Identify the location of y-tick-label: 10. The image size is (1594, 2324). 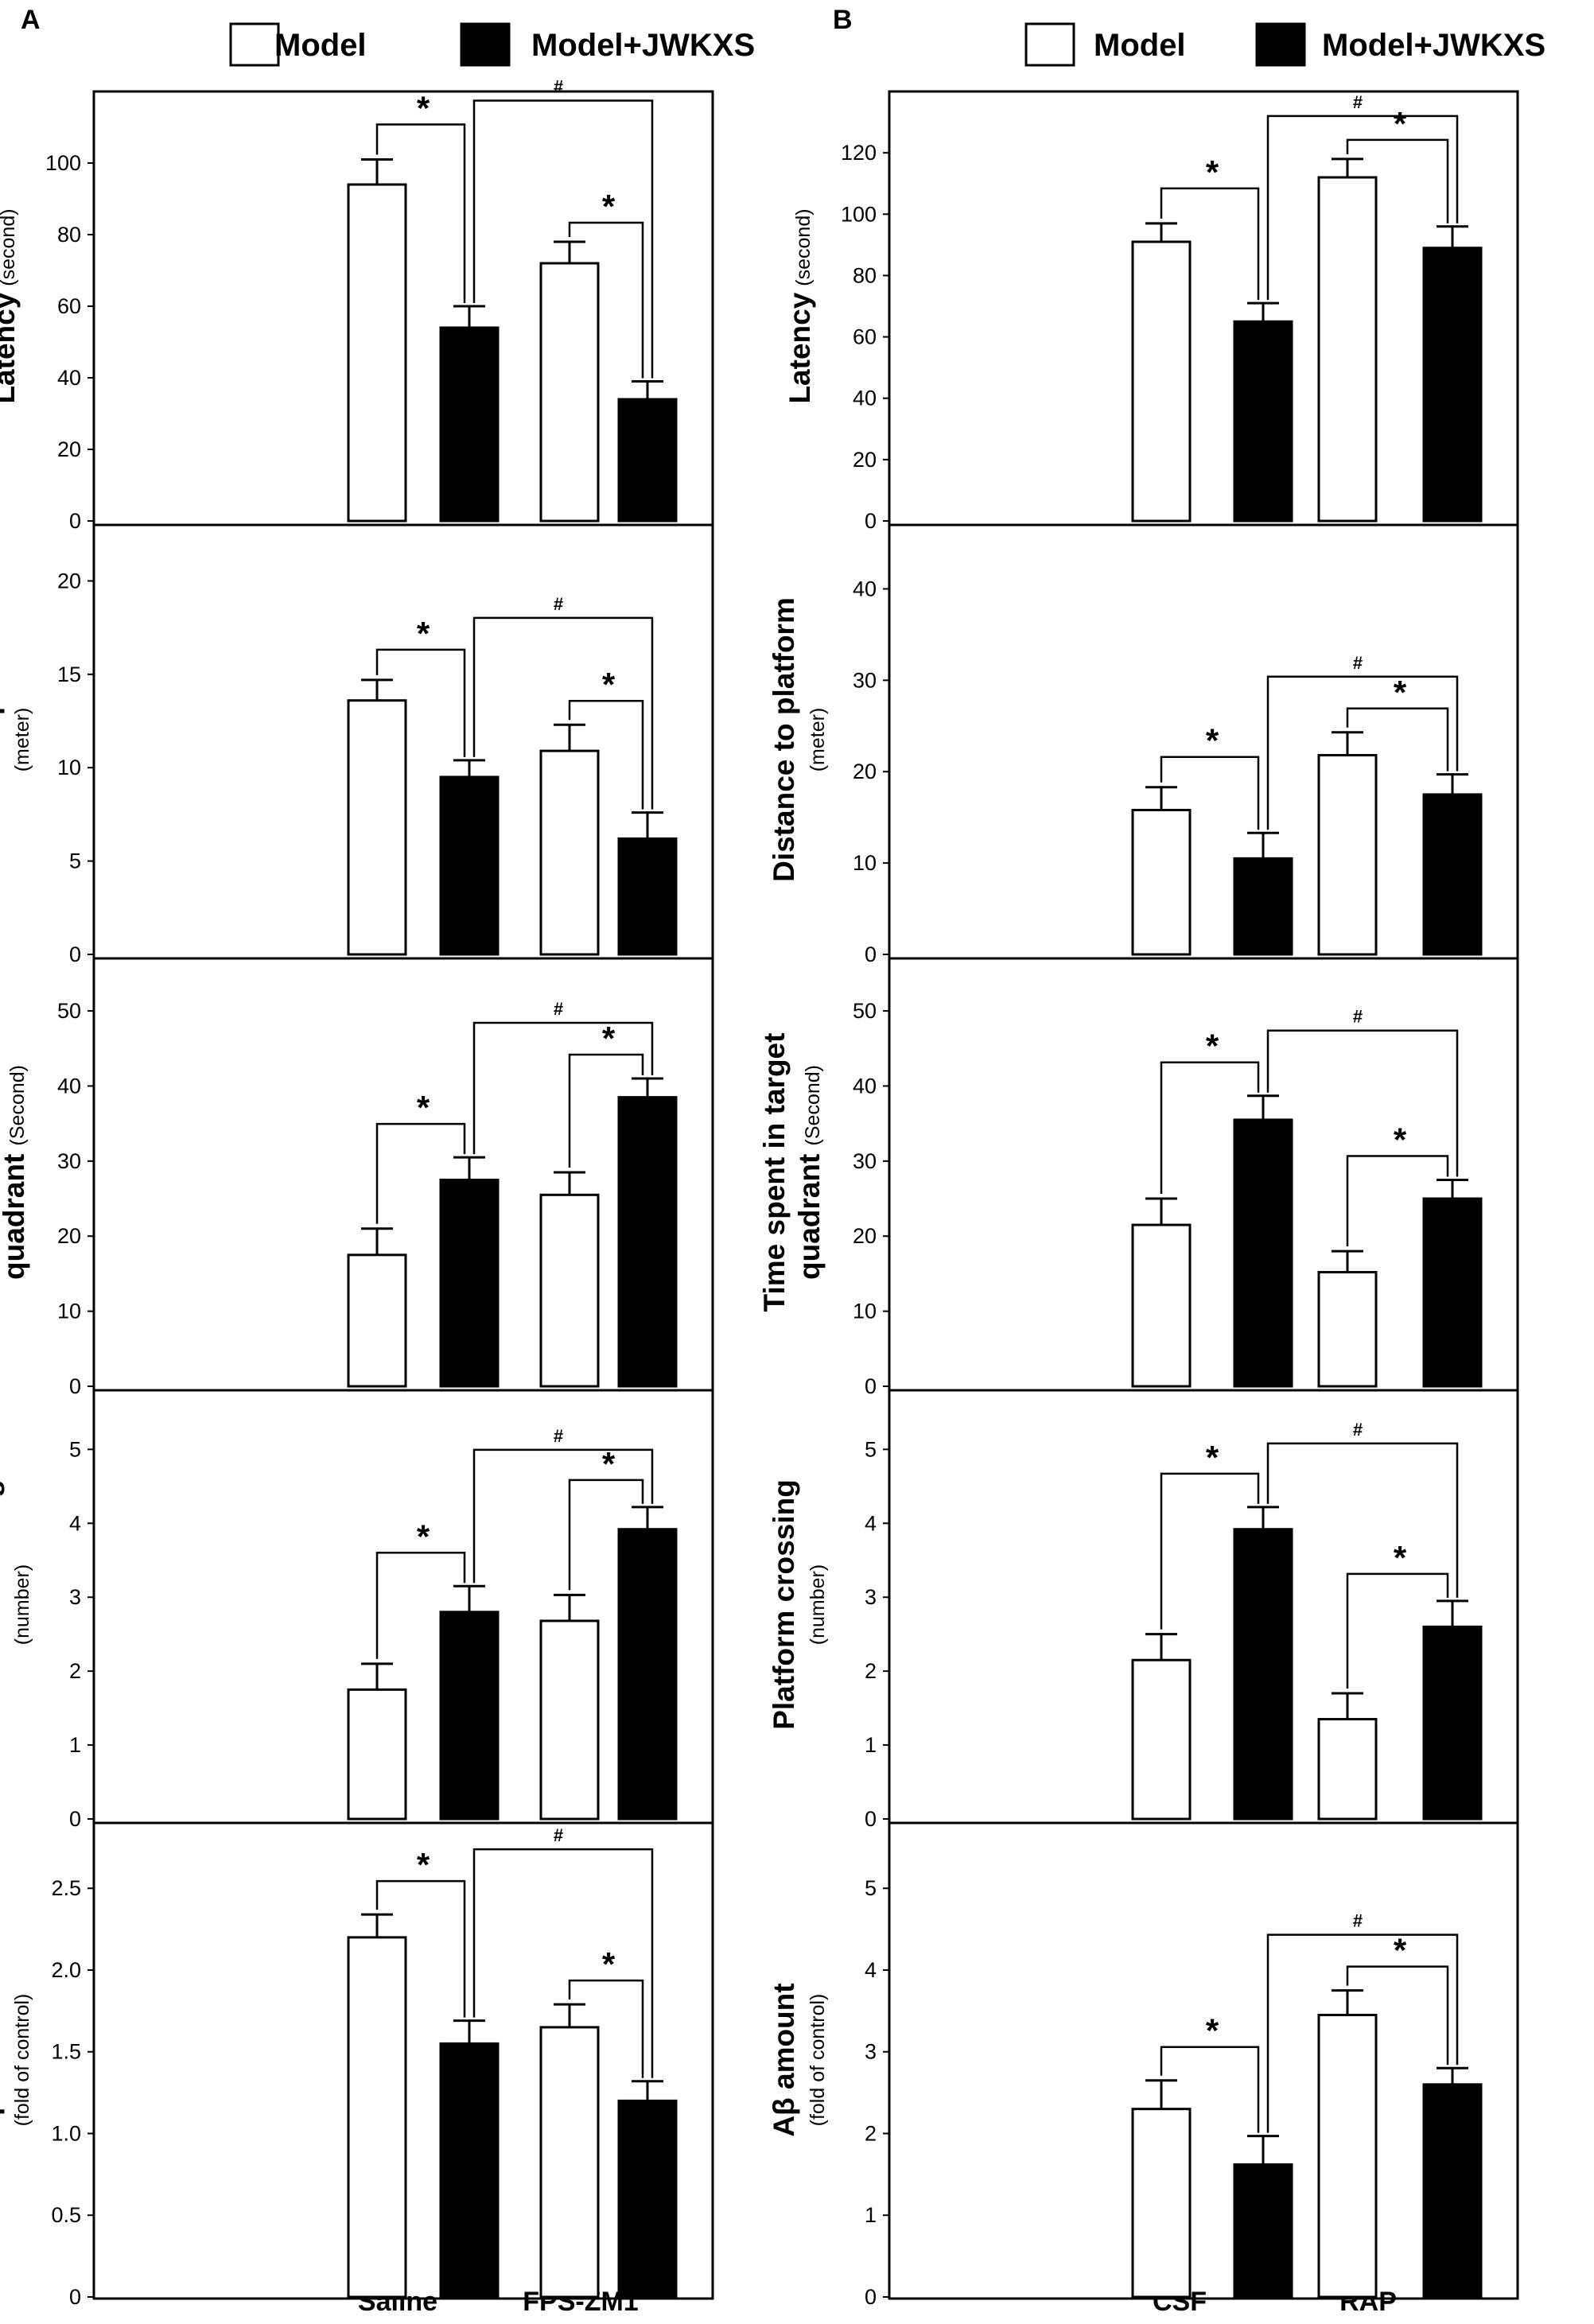
(865, 1311).